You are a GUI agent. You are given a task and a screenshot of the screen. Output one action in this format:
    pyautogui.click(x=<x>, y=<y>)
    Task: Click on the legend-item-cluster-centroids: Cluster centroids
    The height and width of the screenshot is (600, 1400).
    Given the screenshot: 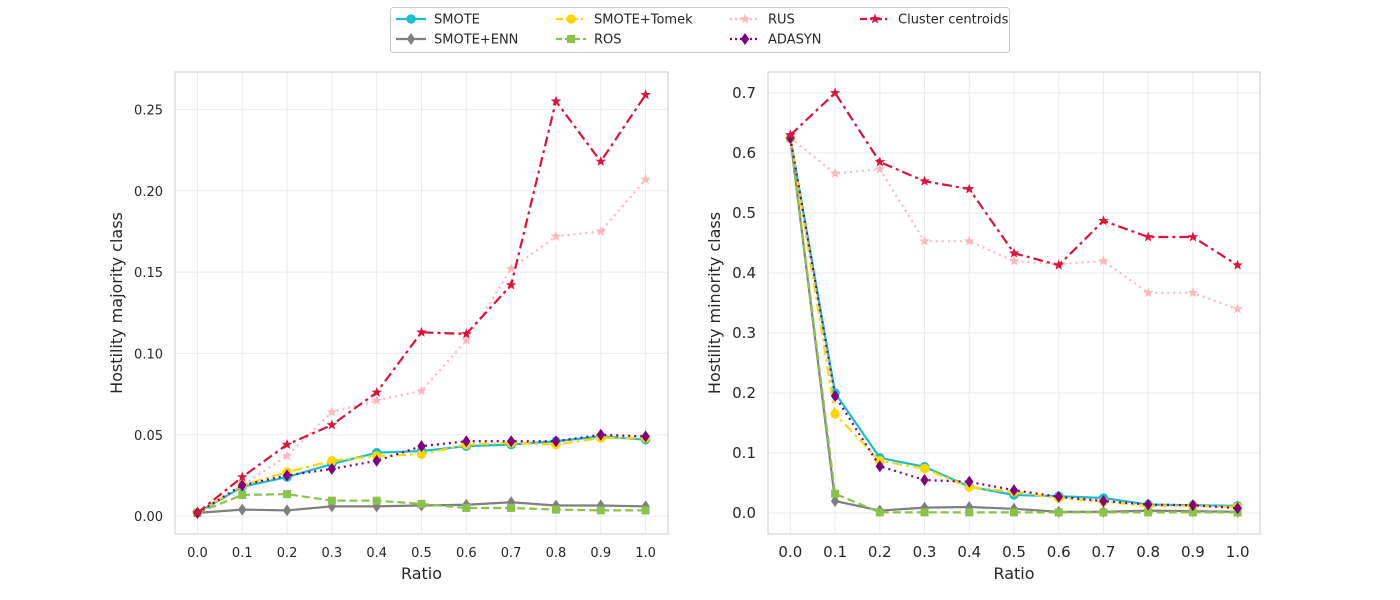 What is the action you would take?
    pyautogui.click(x=934, y=20)
    